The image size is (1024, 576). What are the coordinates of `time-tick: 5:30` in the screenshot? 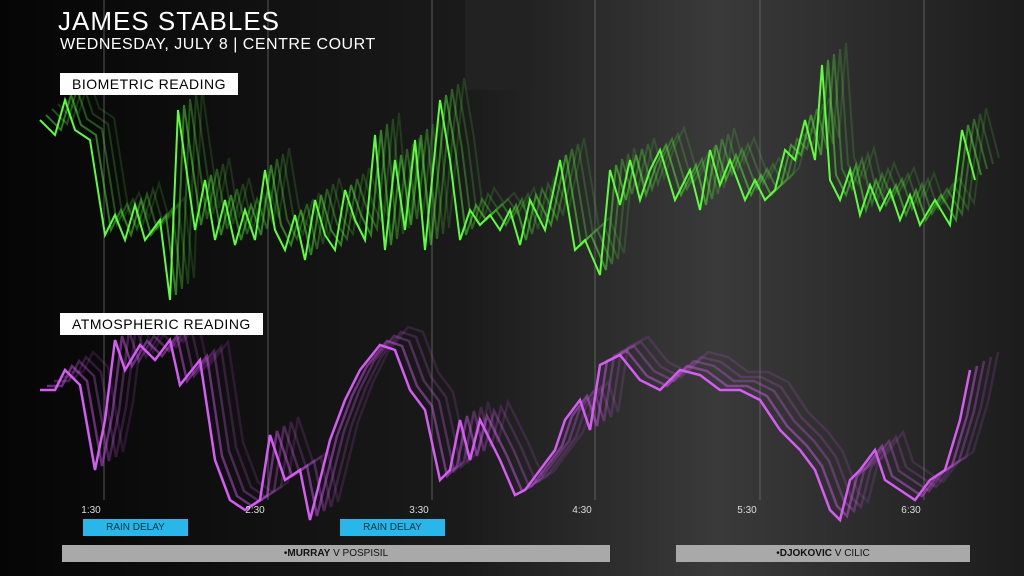 It's located at (747, 510).